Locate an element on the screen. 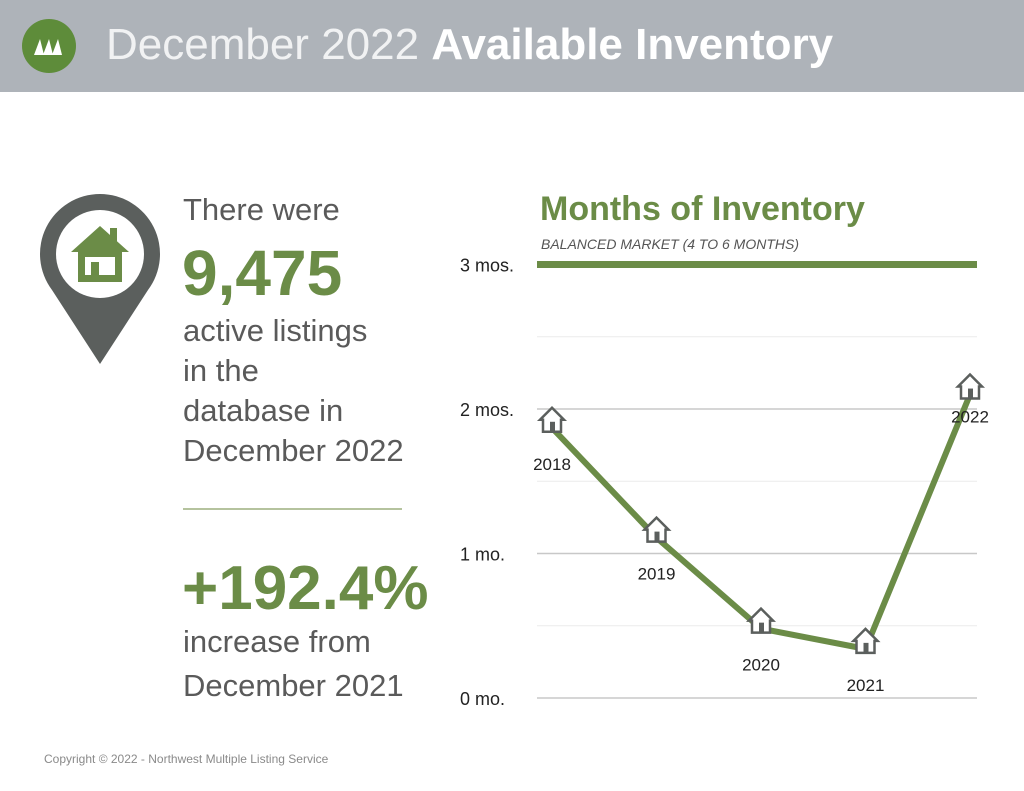 The width and height of the screenshot is (1024, 791). desc-line: in the is located at coordinates (221, 370).